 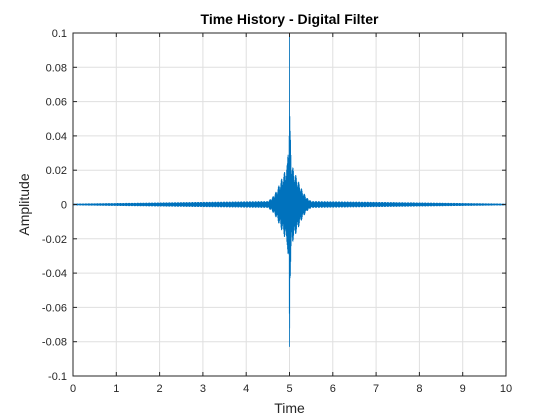 What do you see at coordinates (54, 274) in the screenshot?
I see `y-tick-label: -0.04` at bounding box center [54, 274].